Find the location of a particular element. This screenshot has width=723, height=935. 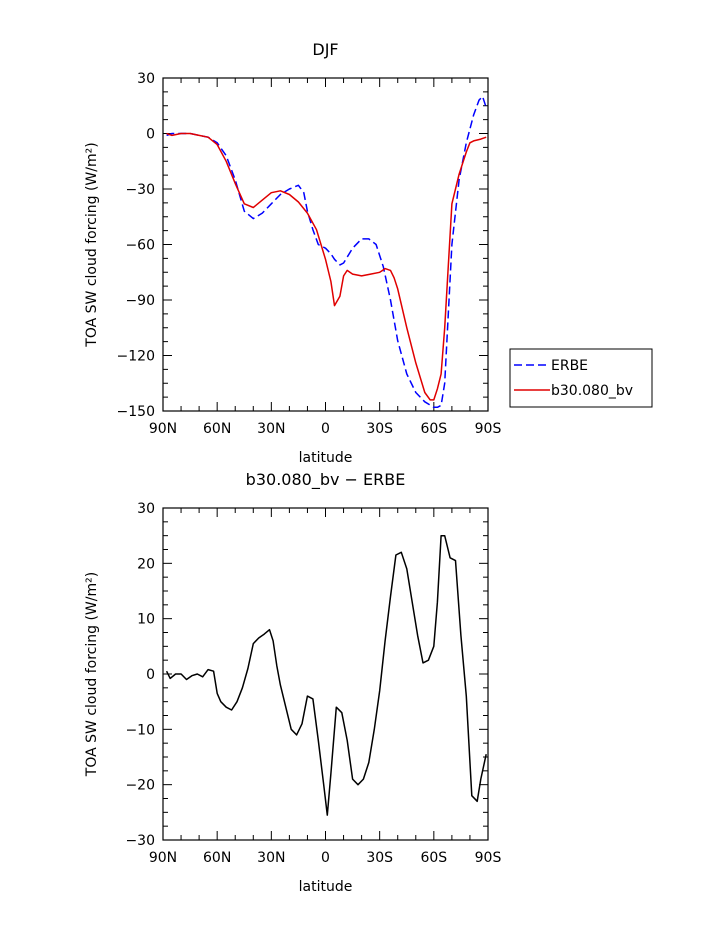

legend: ERBE b30.080_bv is located at coordinates (581, 378).